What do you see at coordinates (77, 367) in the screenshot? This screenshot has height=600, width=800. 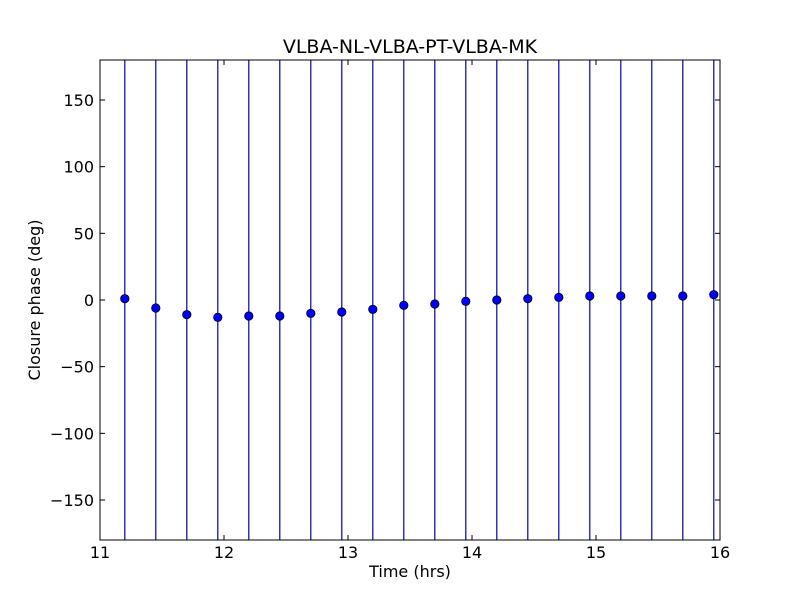 I see `y-tick-label: −50` at bounding box center [77, 367].